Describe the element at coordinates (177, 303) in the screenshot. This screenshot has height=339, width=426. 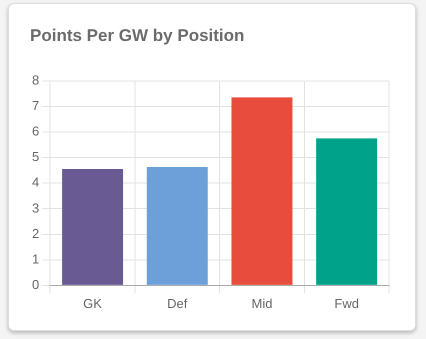
I see `x-tick-label: Def` at that location.